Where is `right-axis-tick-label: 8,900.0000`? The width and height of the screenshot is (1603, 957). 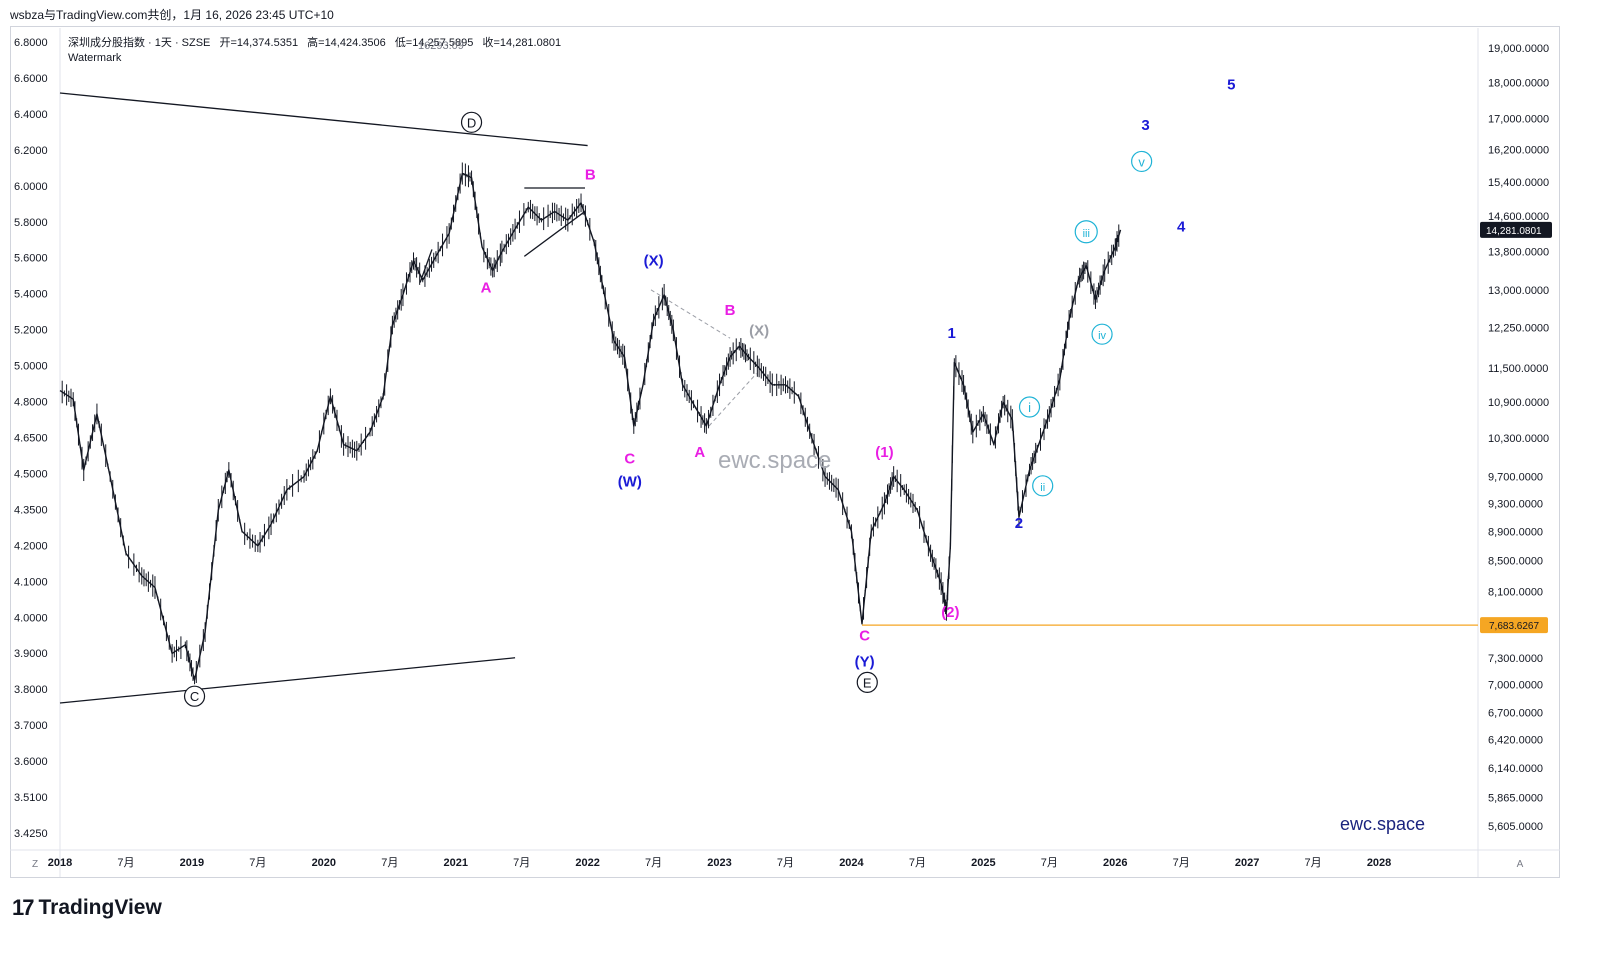
right-axis-tick-label: 8,900.0000 is located at coordinates (1515, 532).